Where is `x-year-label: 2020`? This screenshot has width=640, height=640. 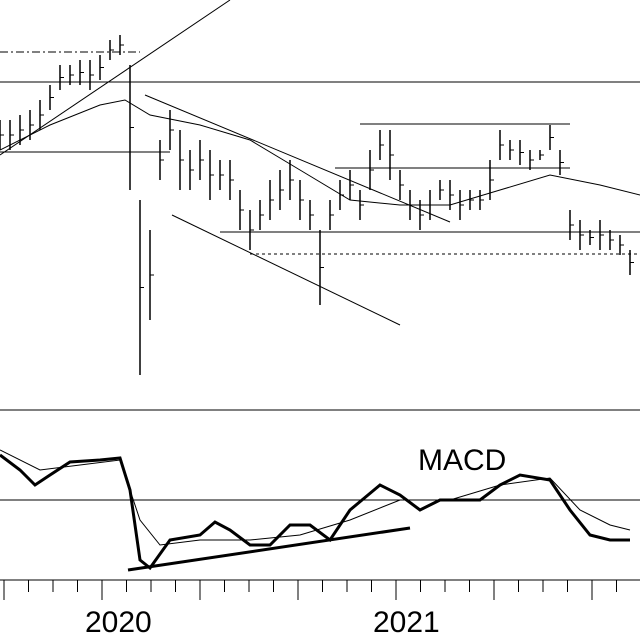
x-year-label: 2020 is located at coordinates (118, 622).